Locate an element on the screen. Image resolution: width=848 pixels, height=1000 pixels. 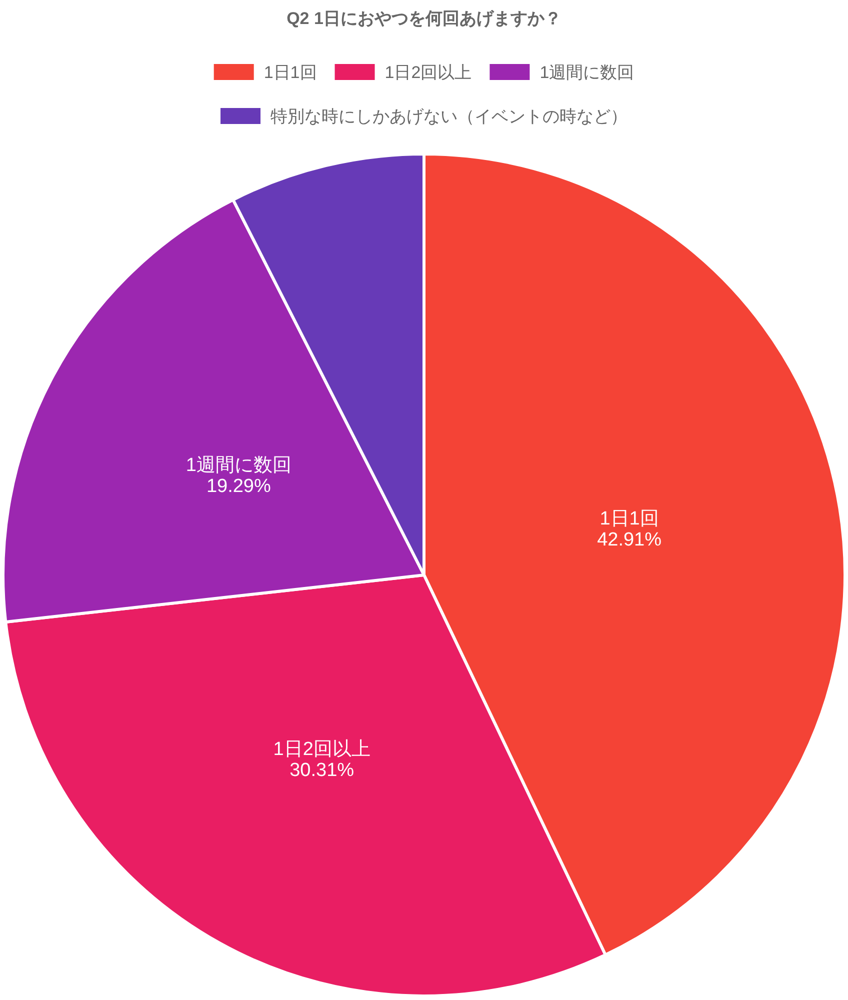
slice-label: 1週間に数回 is located at coordinates (239, 465).